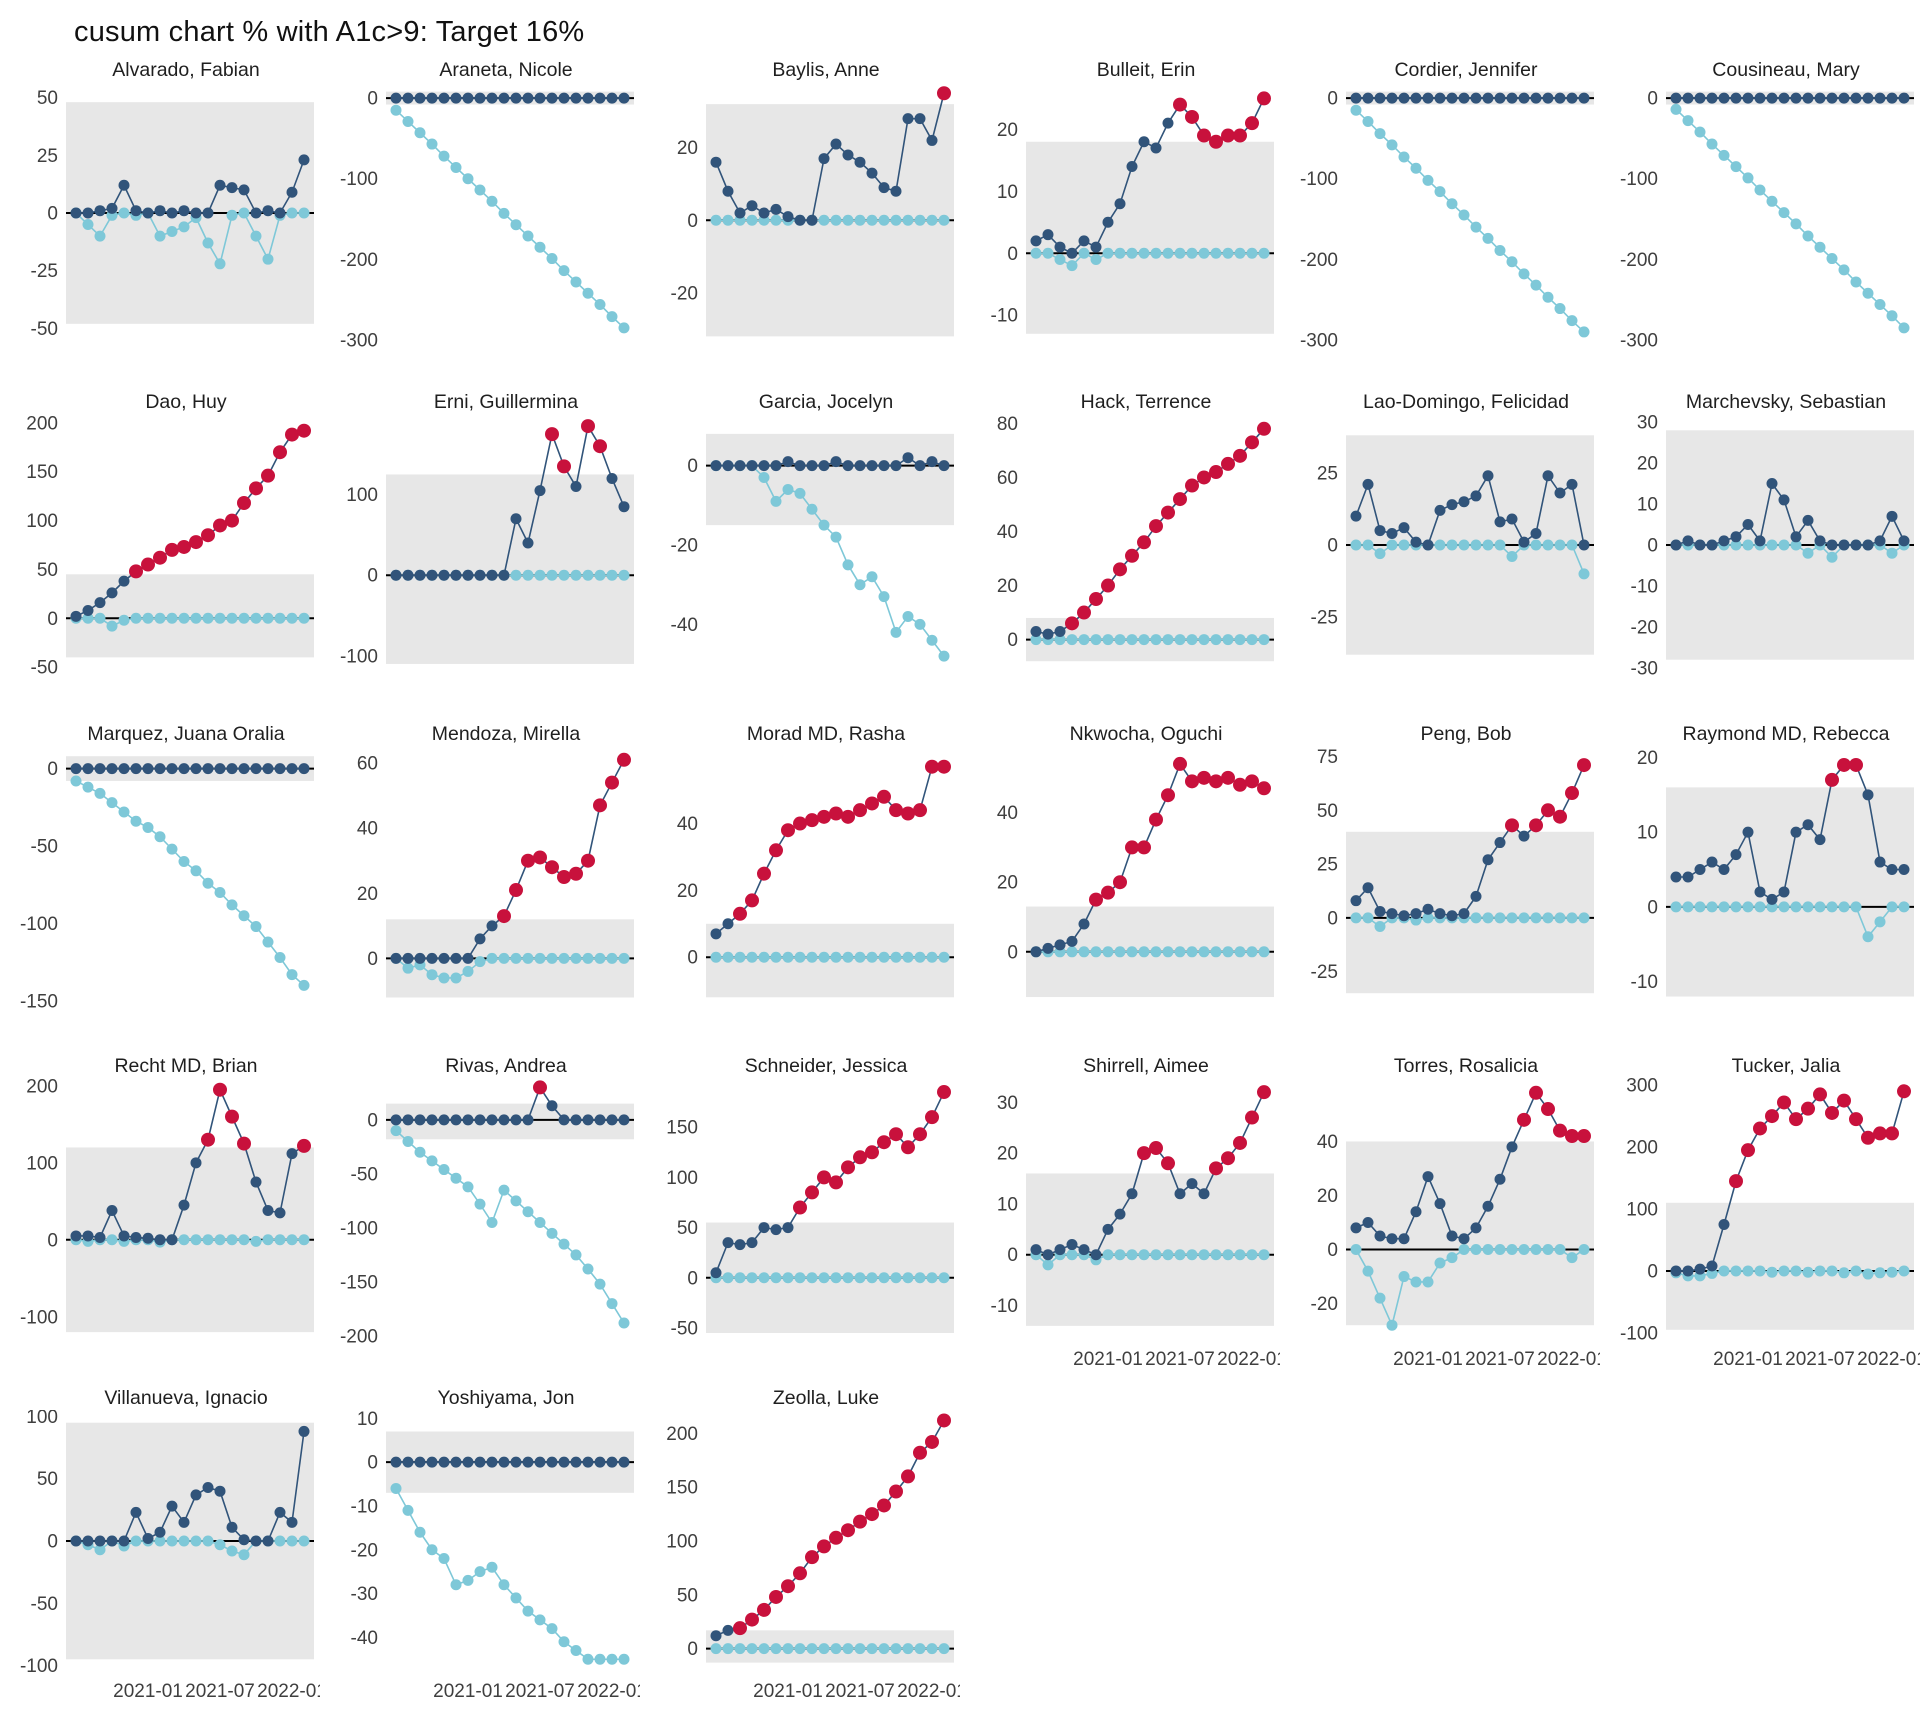  I want to click on x-tick-label: 2022-01, so click(288, 1691).